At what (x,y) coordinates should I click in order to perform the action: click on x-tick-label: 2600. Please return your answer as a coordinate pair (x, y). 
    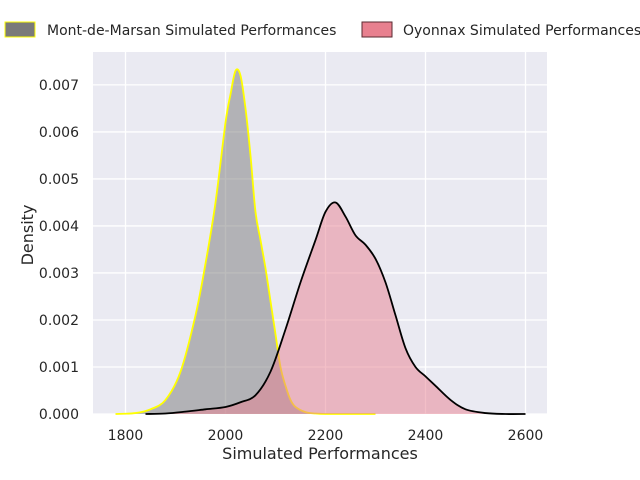
    Looking at the image, I should click on (526, 436).